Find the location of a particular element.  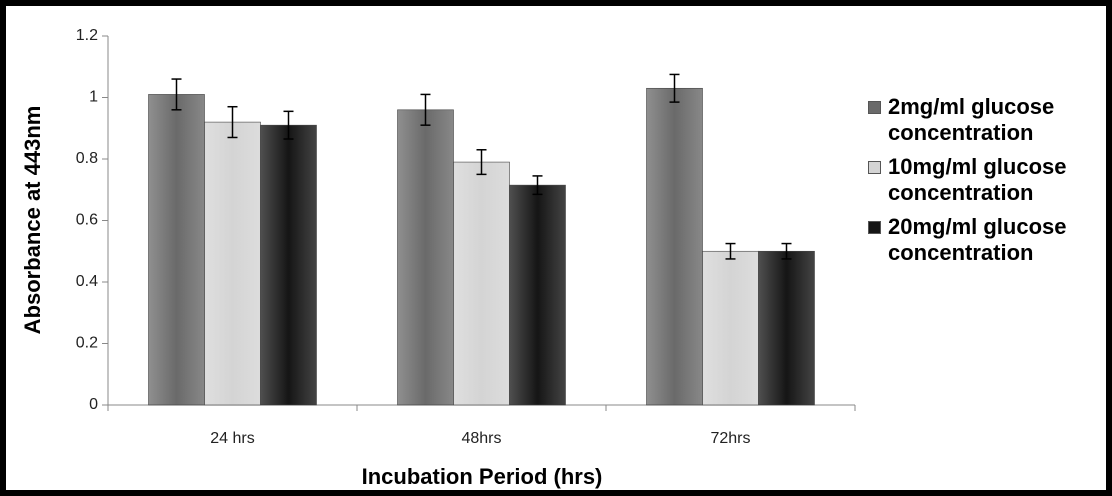

legend-label: 2mg/ml glucose concentration is located at coordinates (971, 119).